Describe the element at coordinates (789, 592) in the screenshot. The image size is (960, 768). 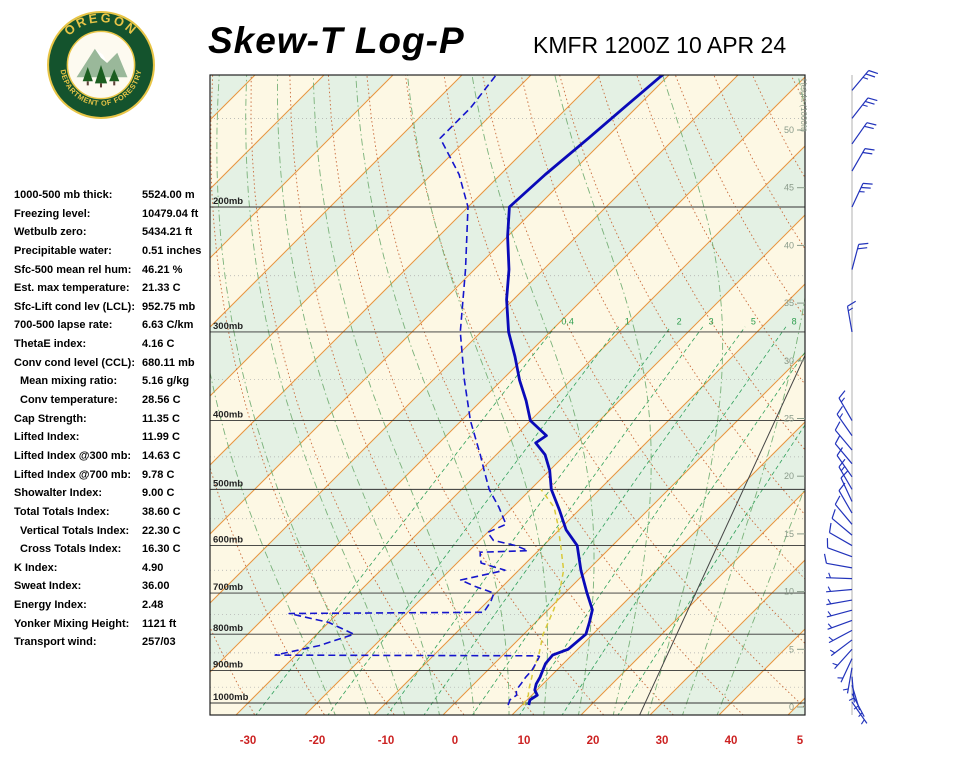
I see `height-tick-label: 10` at that location.